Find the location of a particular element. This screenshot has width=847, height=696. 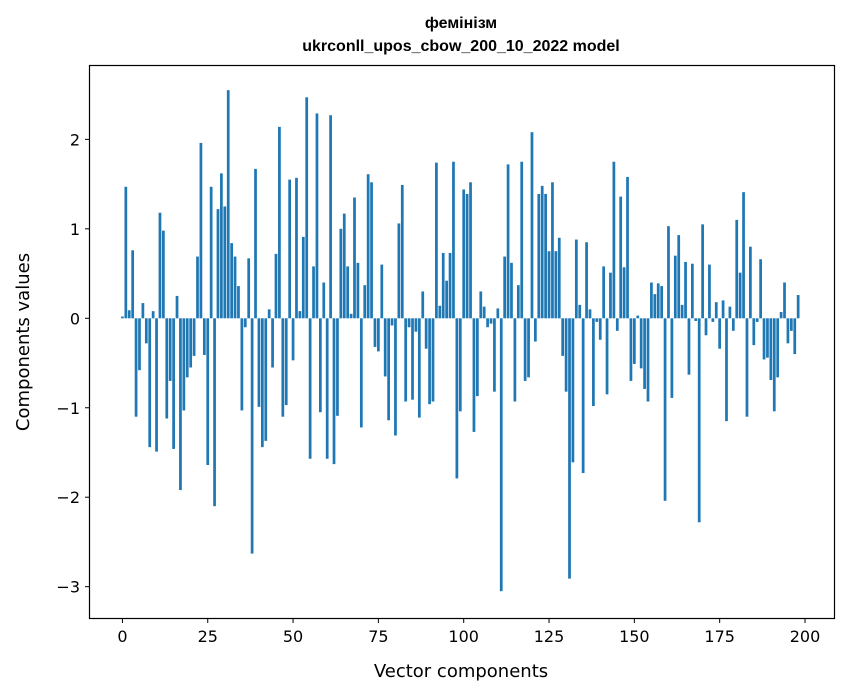

y-tick-label: −3 is located at coordinates (68, 587).